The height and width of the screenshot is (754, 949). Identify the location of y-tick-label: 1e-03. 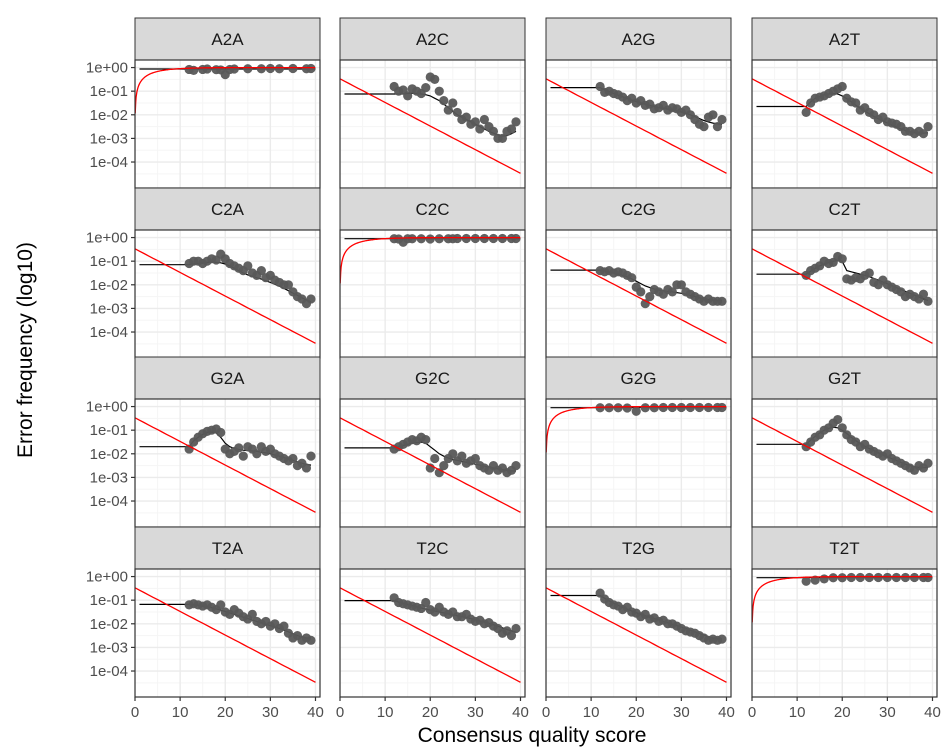
(109, 477).